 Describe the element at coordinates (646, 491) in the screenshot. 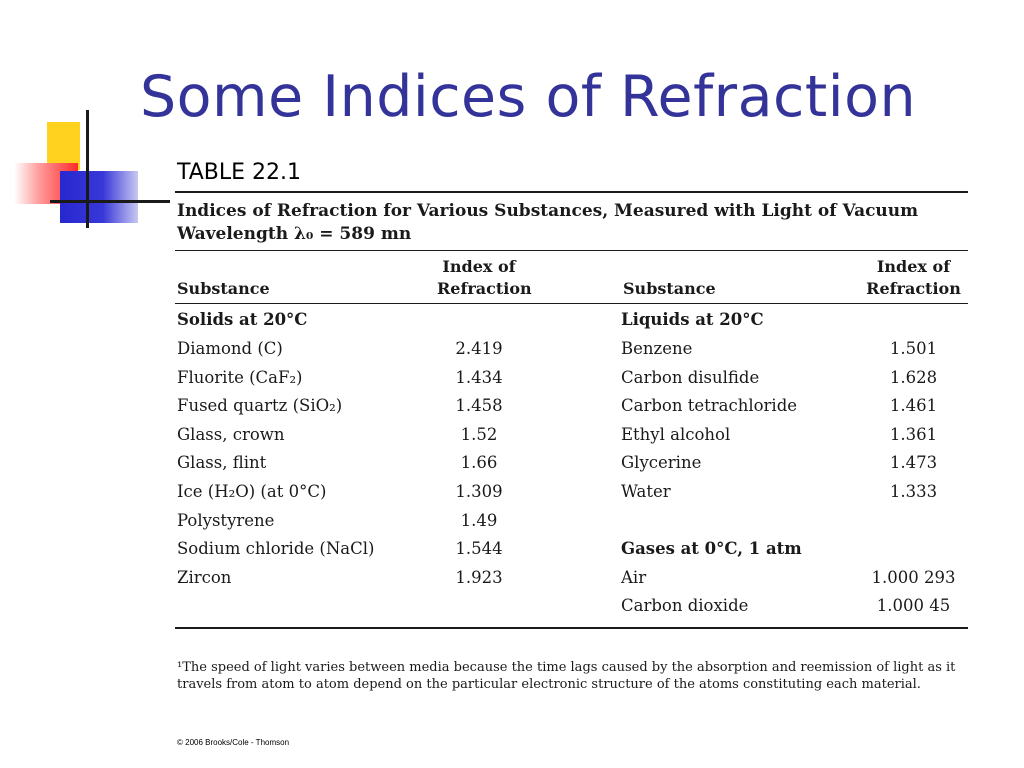

I see `substance-name: Water` at that location.